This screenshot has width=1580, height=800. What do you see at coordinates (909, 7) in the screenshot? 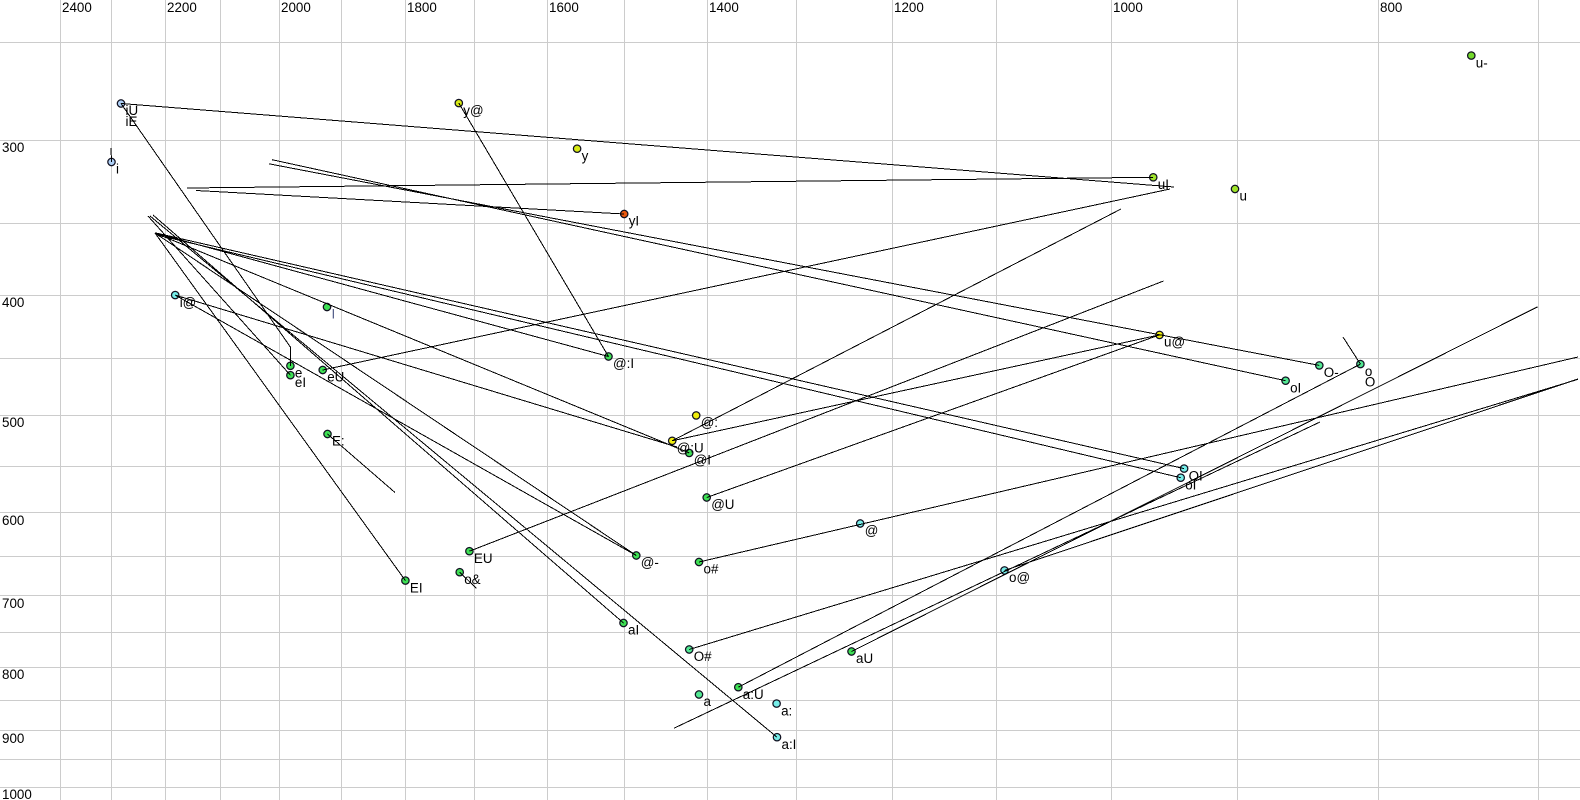
I see `svg-text: 1200` at bounding box center [909, 7].